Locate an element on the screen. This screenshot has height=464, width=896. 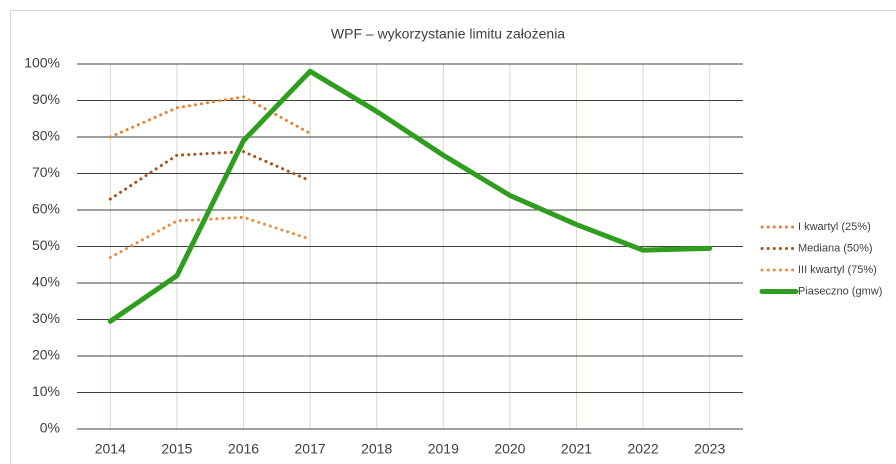
y-tick-label: 70% is located at coordinates (46, 172).